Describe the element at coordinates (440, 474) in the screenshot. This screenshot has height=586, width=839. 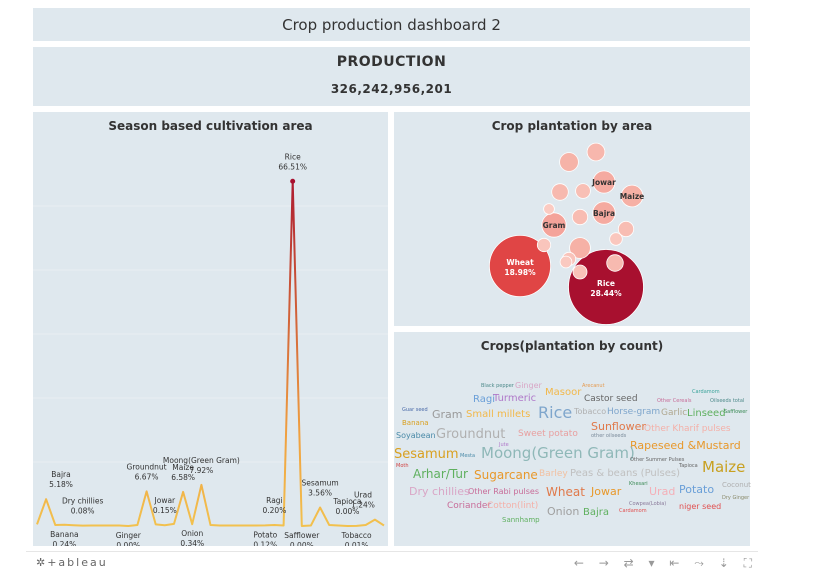
I see `word-arhar-tur: Arhar/Tur` at that location.